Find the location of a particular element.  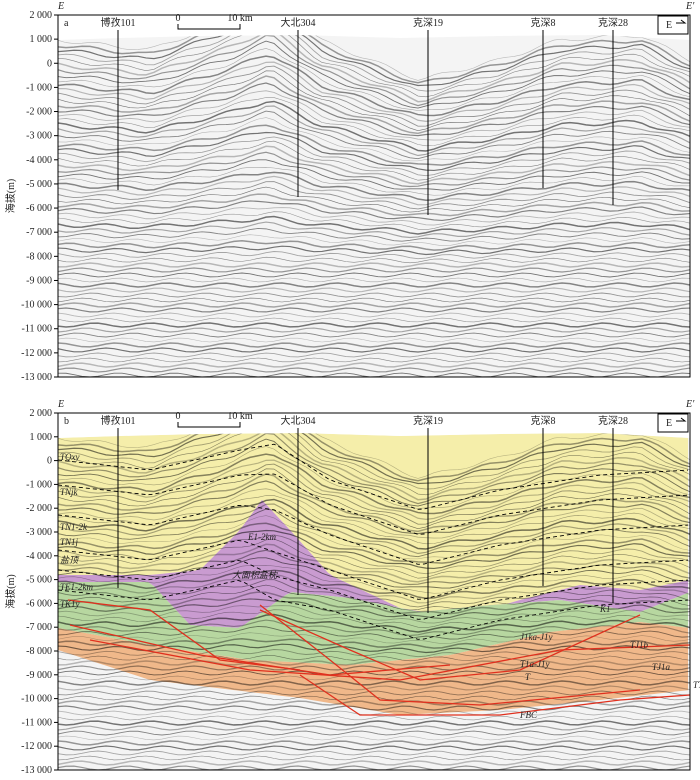

layer-label: TE1-2km is located at coordinates (76, 587).